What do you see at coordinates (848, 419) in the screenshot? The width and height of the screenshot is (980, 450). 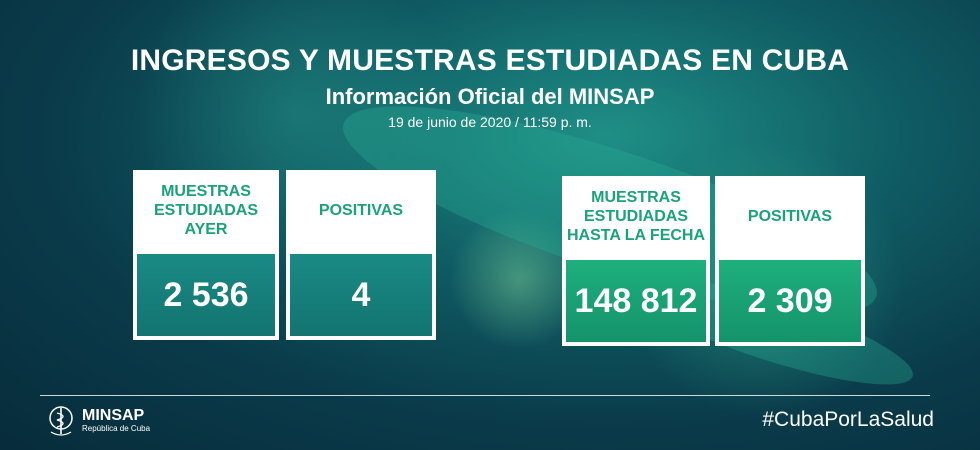 I see `hashtag: #CubaPorLaSalud` at bounding box center [848, 419].